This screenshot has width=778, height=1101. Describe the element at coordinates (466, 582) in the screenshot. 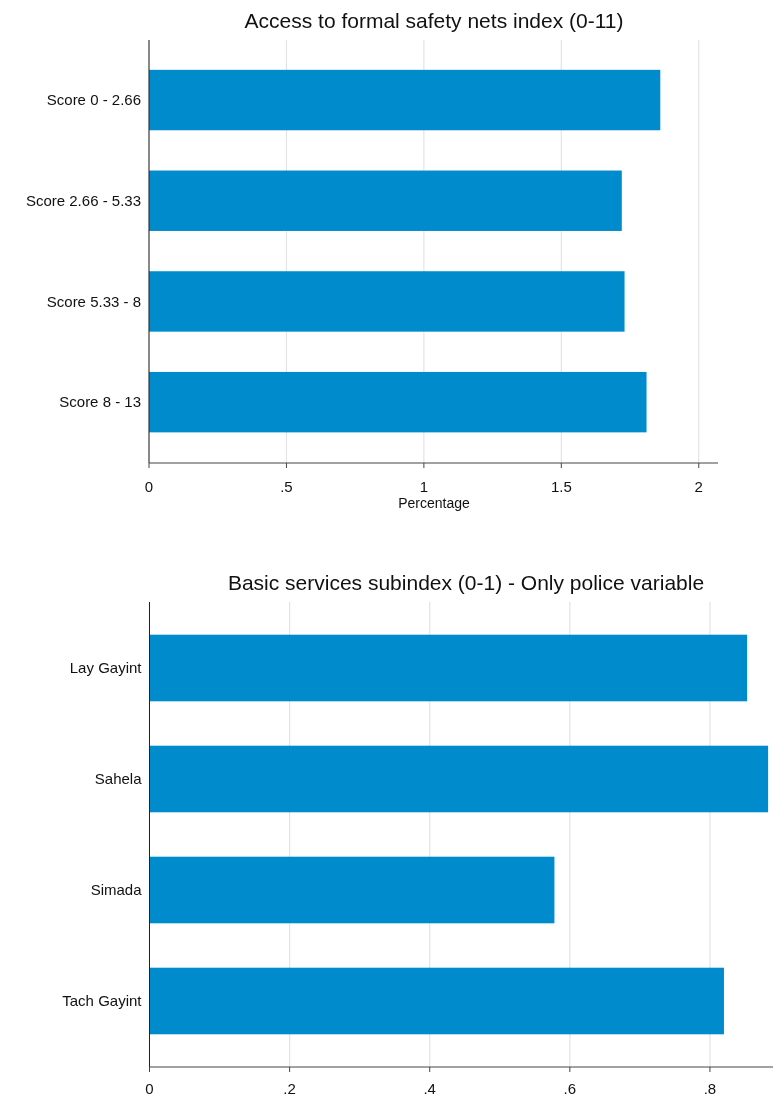

I see `chart-title: Basic services subindex (0-1) - Only police variable` at that location.